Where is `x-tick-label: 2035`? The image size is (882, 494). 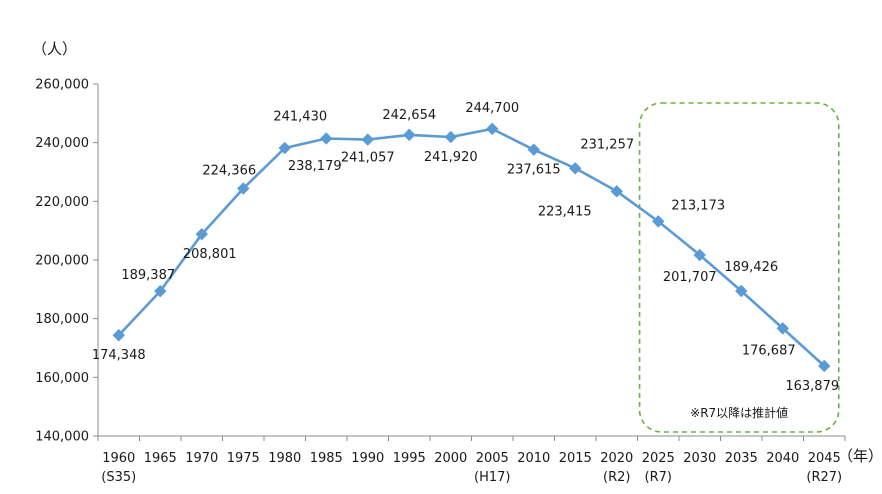
x-tick-label: 2035 is located at coordinates (741, 458).